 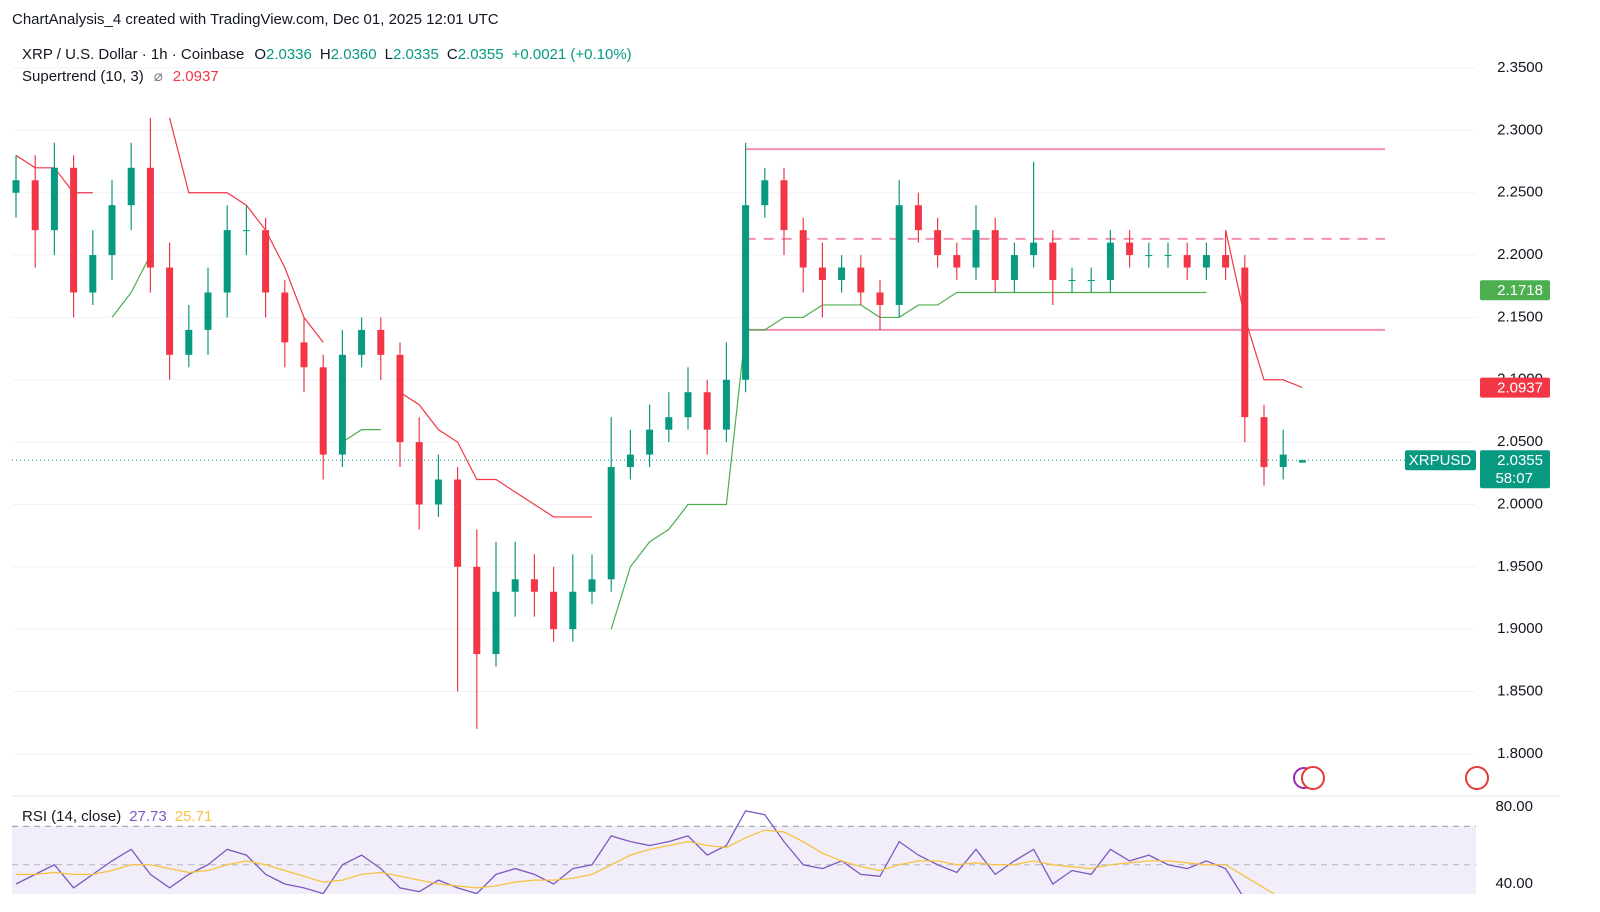 I want to click on rsi-ma-value: 25.71, so click(x=194, y=816).